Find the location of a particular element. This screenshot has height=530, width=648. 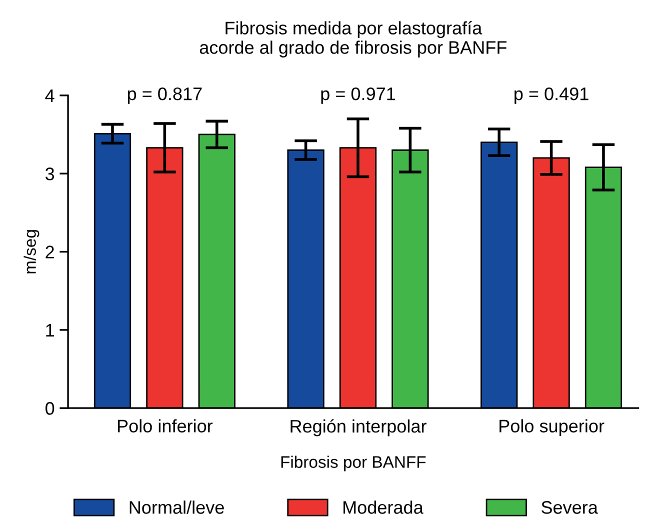

x-axis-title: Fibrosis por BANFF is located at coordinates (353, 464).